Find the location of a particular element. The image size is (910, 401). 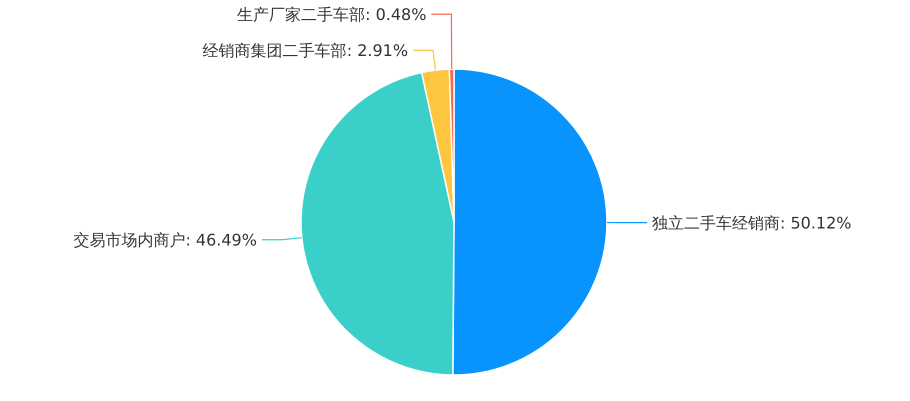

slice-label: 经销商集团二手车部: 2.91% is located at coordinates (305, 50).